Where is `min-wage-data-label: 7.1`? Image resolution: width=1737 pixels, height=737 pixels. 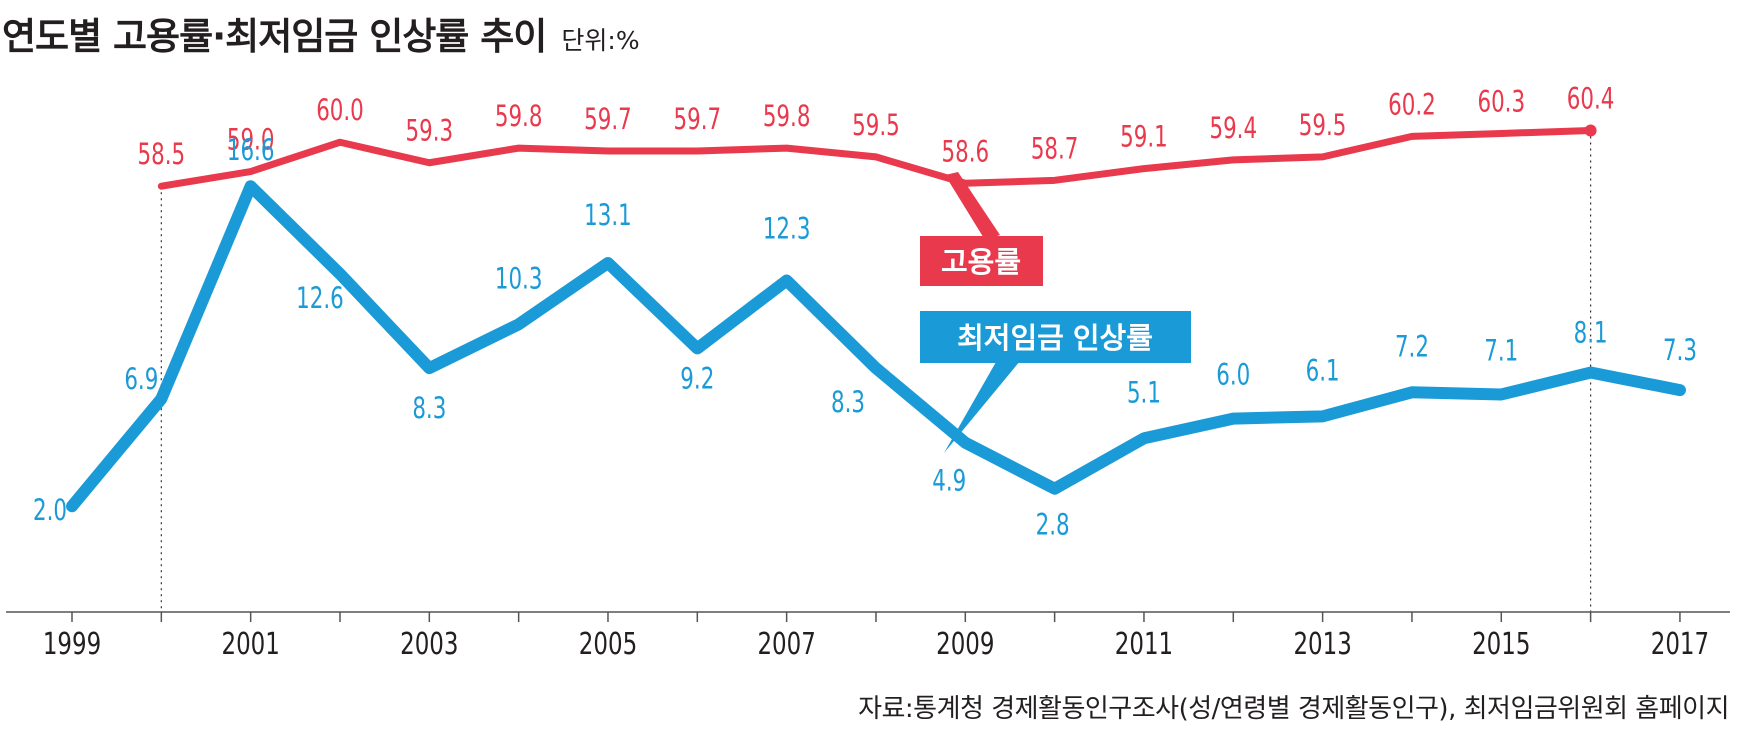
min-wage-data-label: 7.1 is located at coordinates (1501, 351).